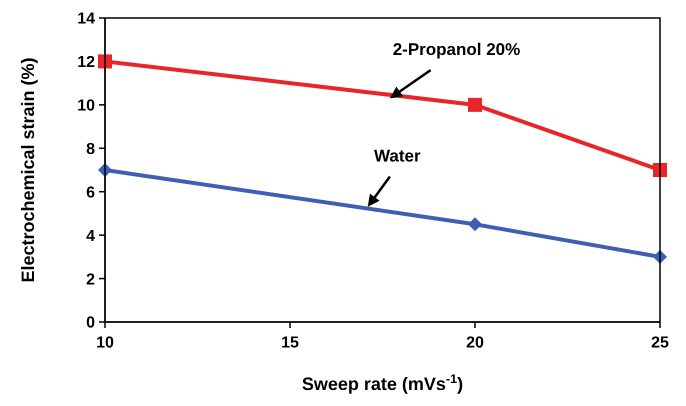  Describe the element at coordinates (91, 236) in the screenshot. I see `y-tick-label: 4` at that location.